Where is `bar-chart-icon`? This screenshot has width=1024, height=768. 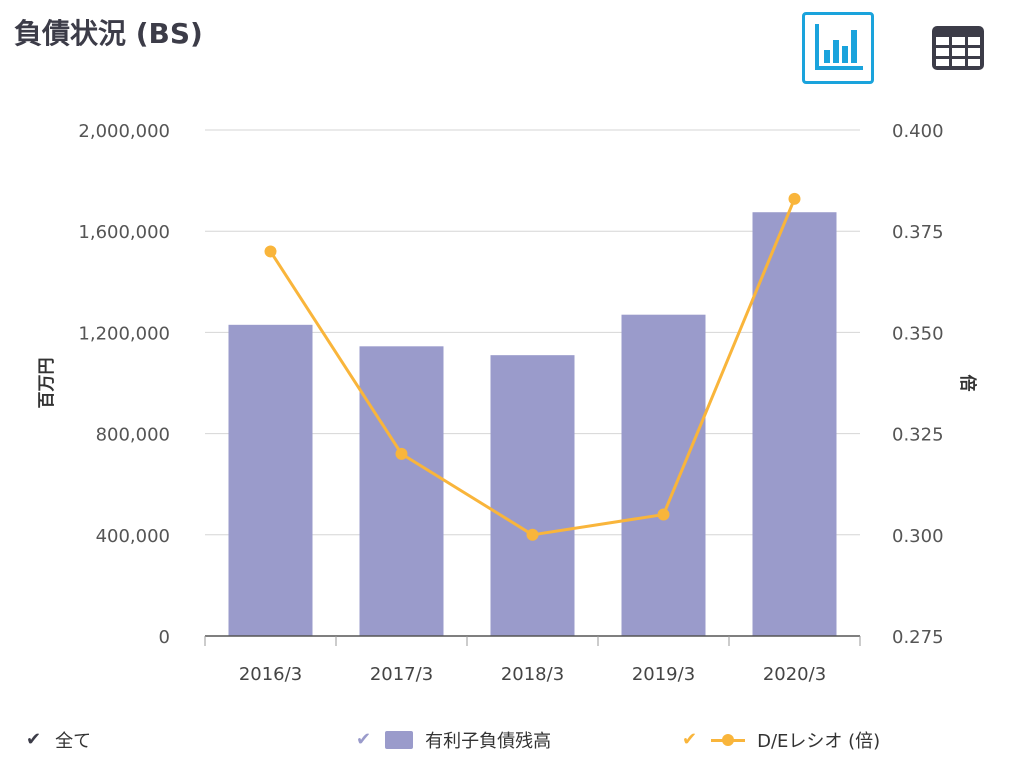
bar-chart-icon is located at coordinates (839, 47).